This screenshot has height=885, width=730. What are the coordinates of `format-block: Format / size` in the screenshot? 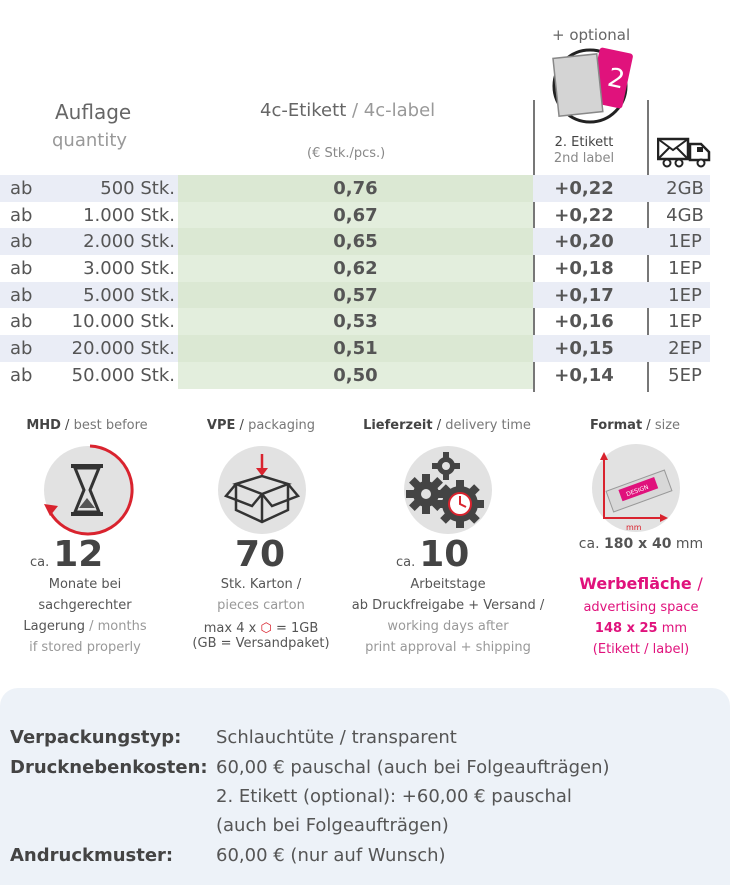 It's located at (635, 425).